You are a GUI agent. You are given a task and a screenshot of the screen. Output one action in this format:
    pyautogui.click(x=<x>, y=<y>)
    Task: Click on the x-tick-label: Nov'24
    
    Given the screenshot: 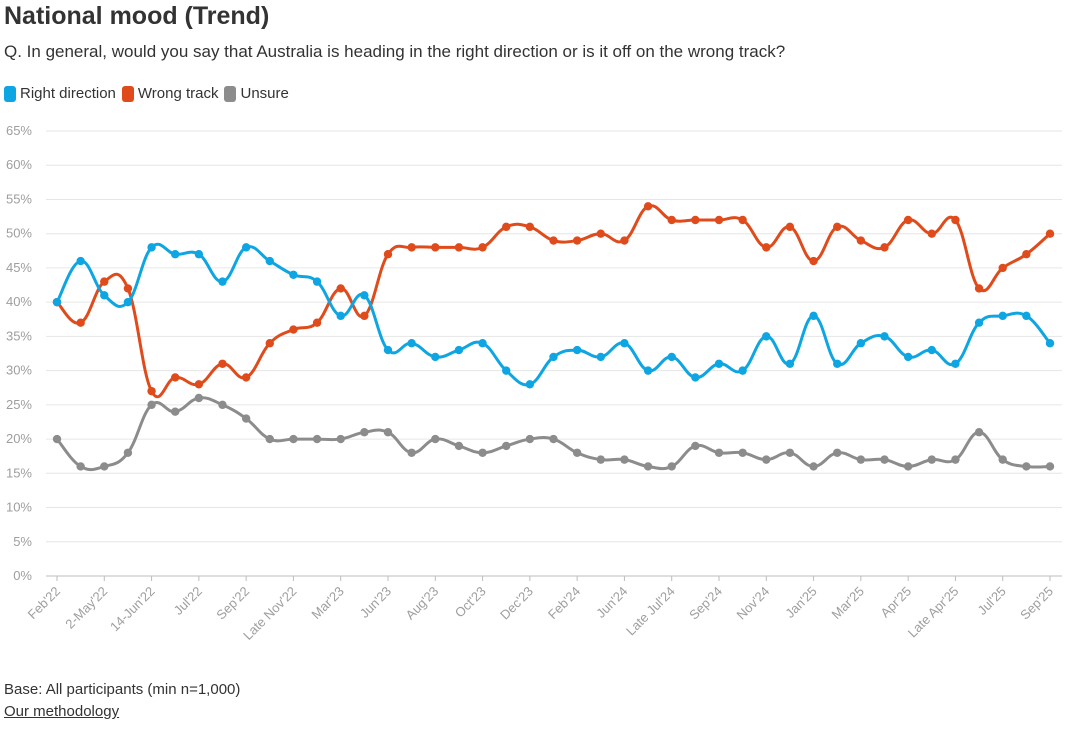 What is the action you would take?
    pyautogui.click(x=752, y=603)
    